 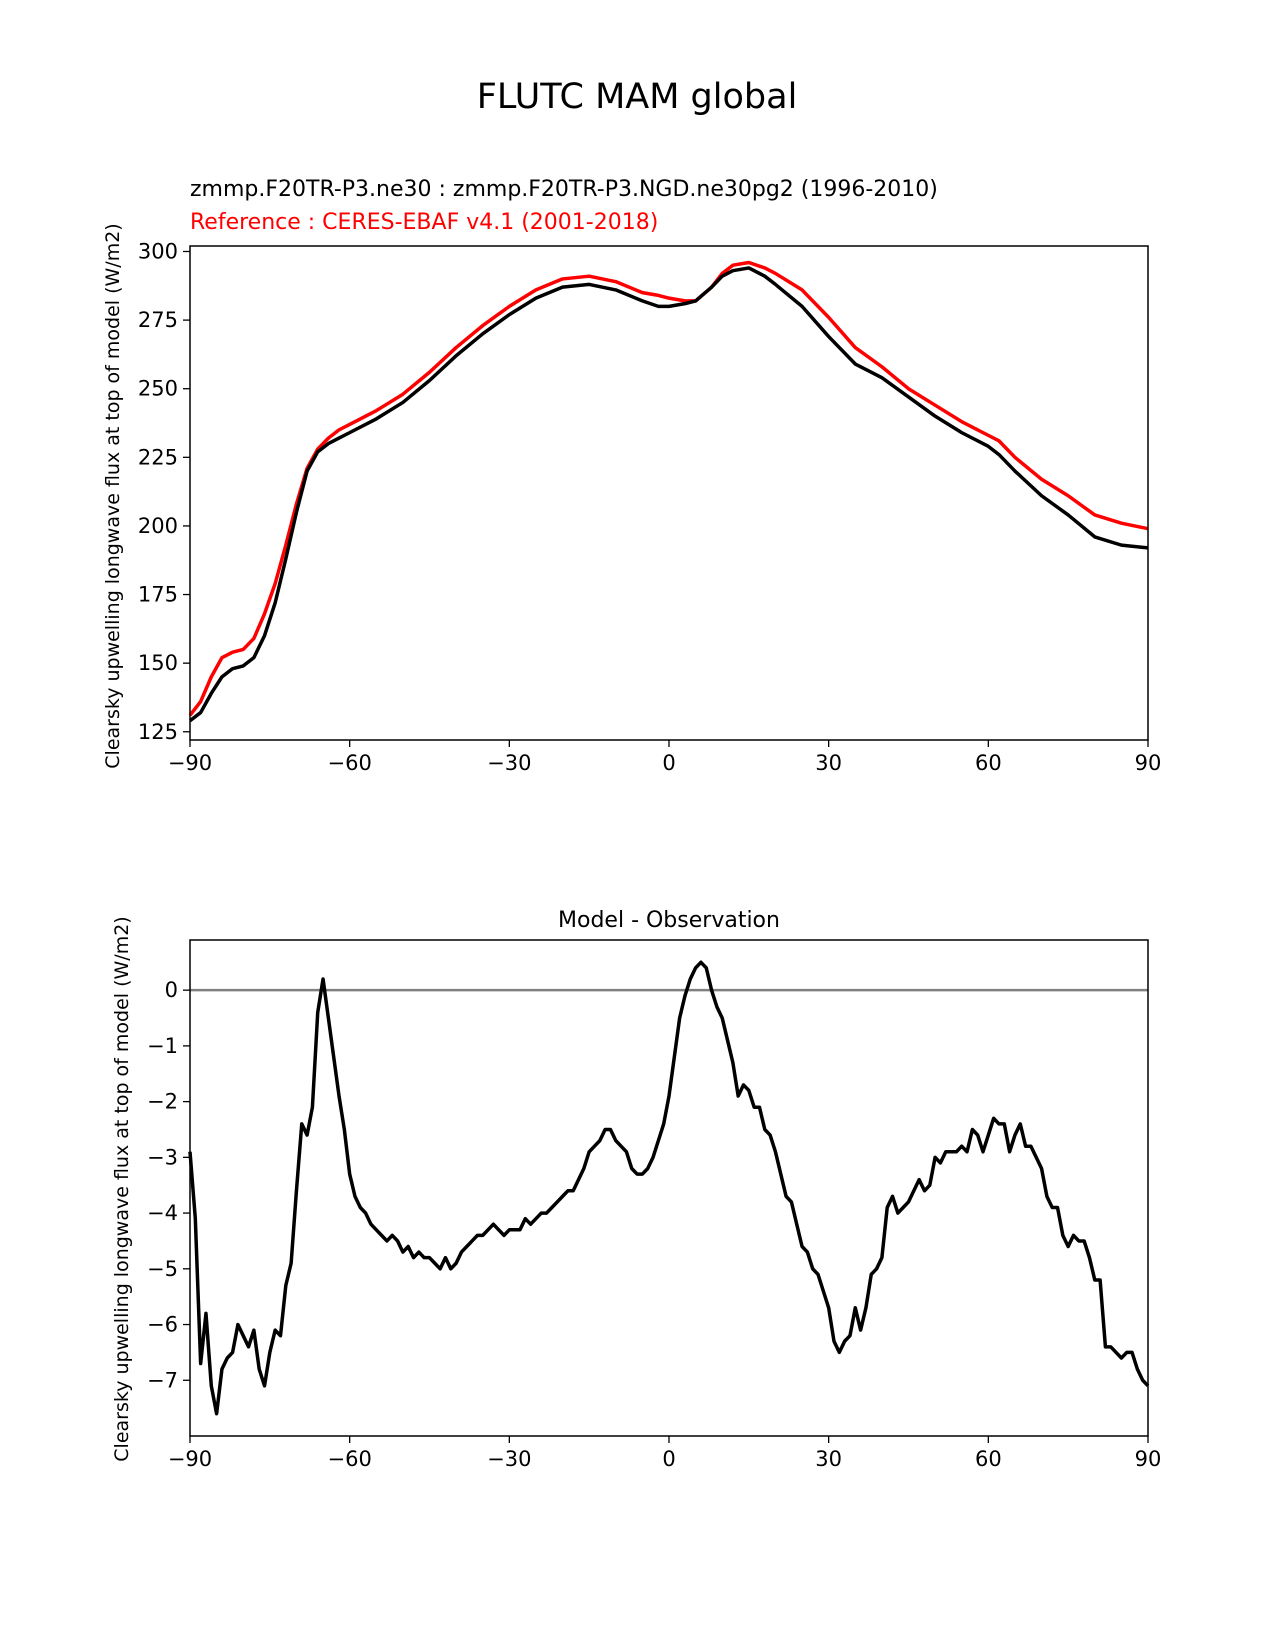 What do you see at coordinates (158, 663) in the screenshot?
I see `y-tick-label: 150` at bounding box center [158, 663].